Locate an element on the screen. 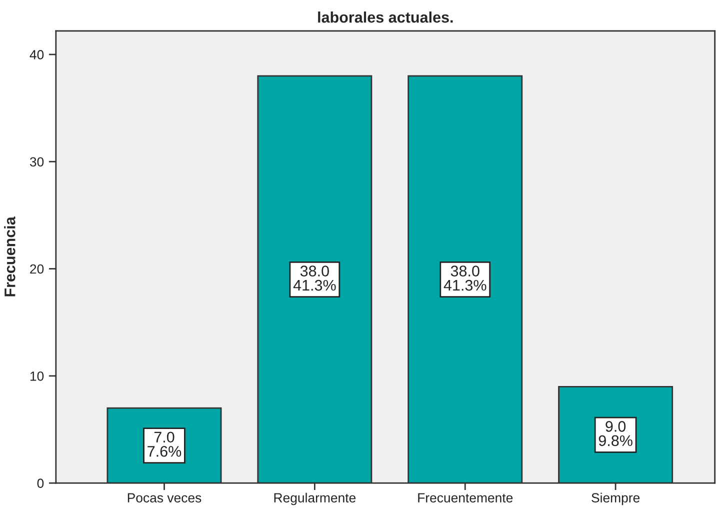 The width and height of the screenshot is (717, 515). x-tick-label: Regularmente is located at coordinates (315, 499).